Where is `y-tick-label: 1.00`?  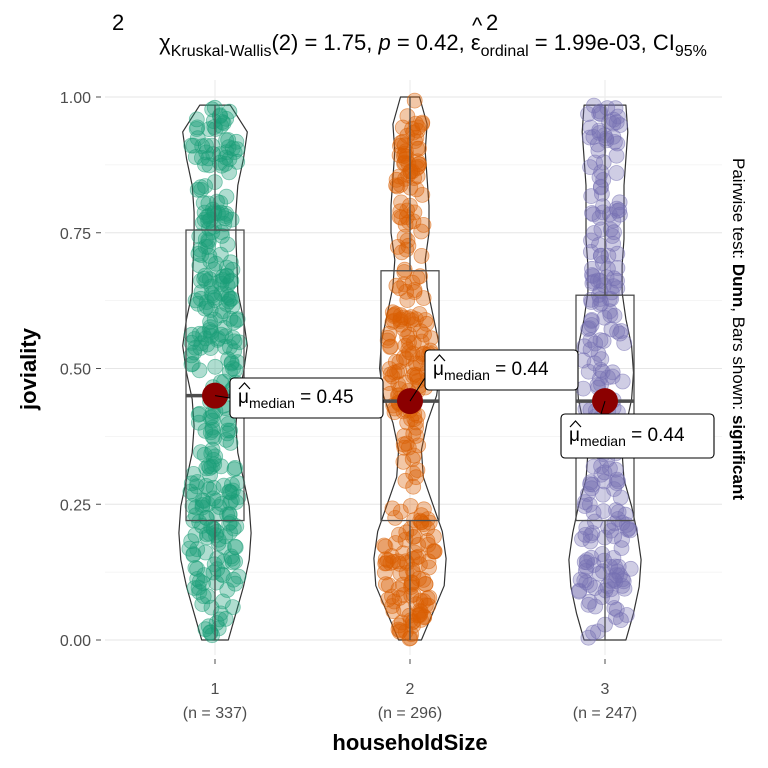 y-tick-label: 1.00 is located at coordinates (75, 98).